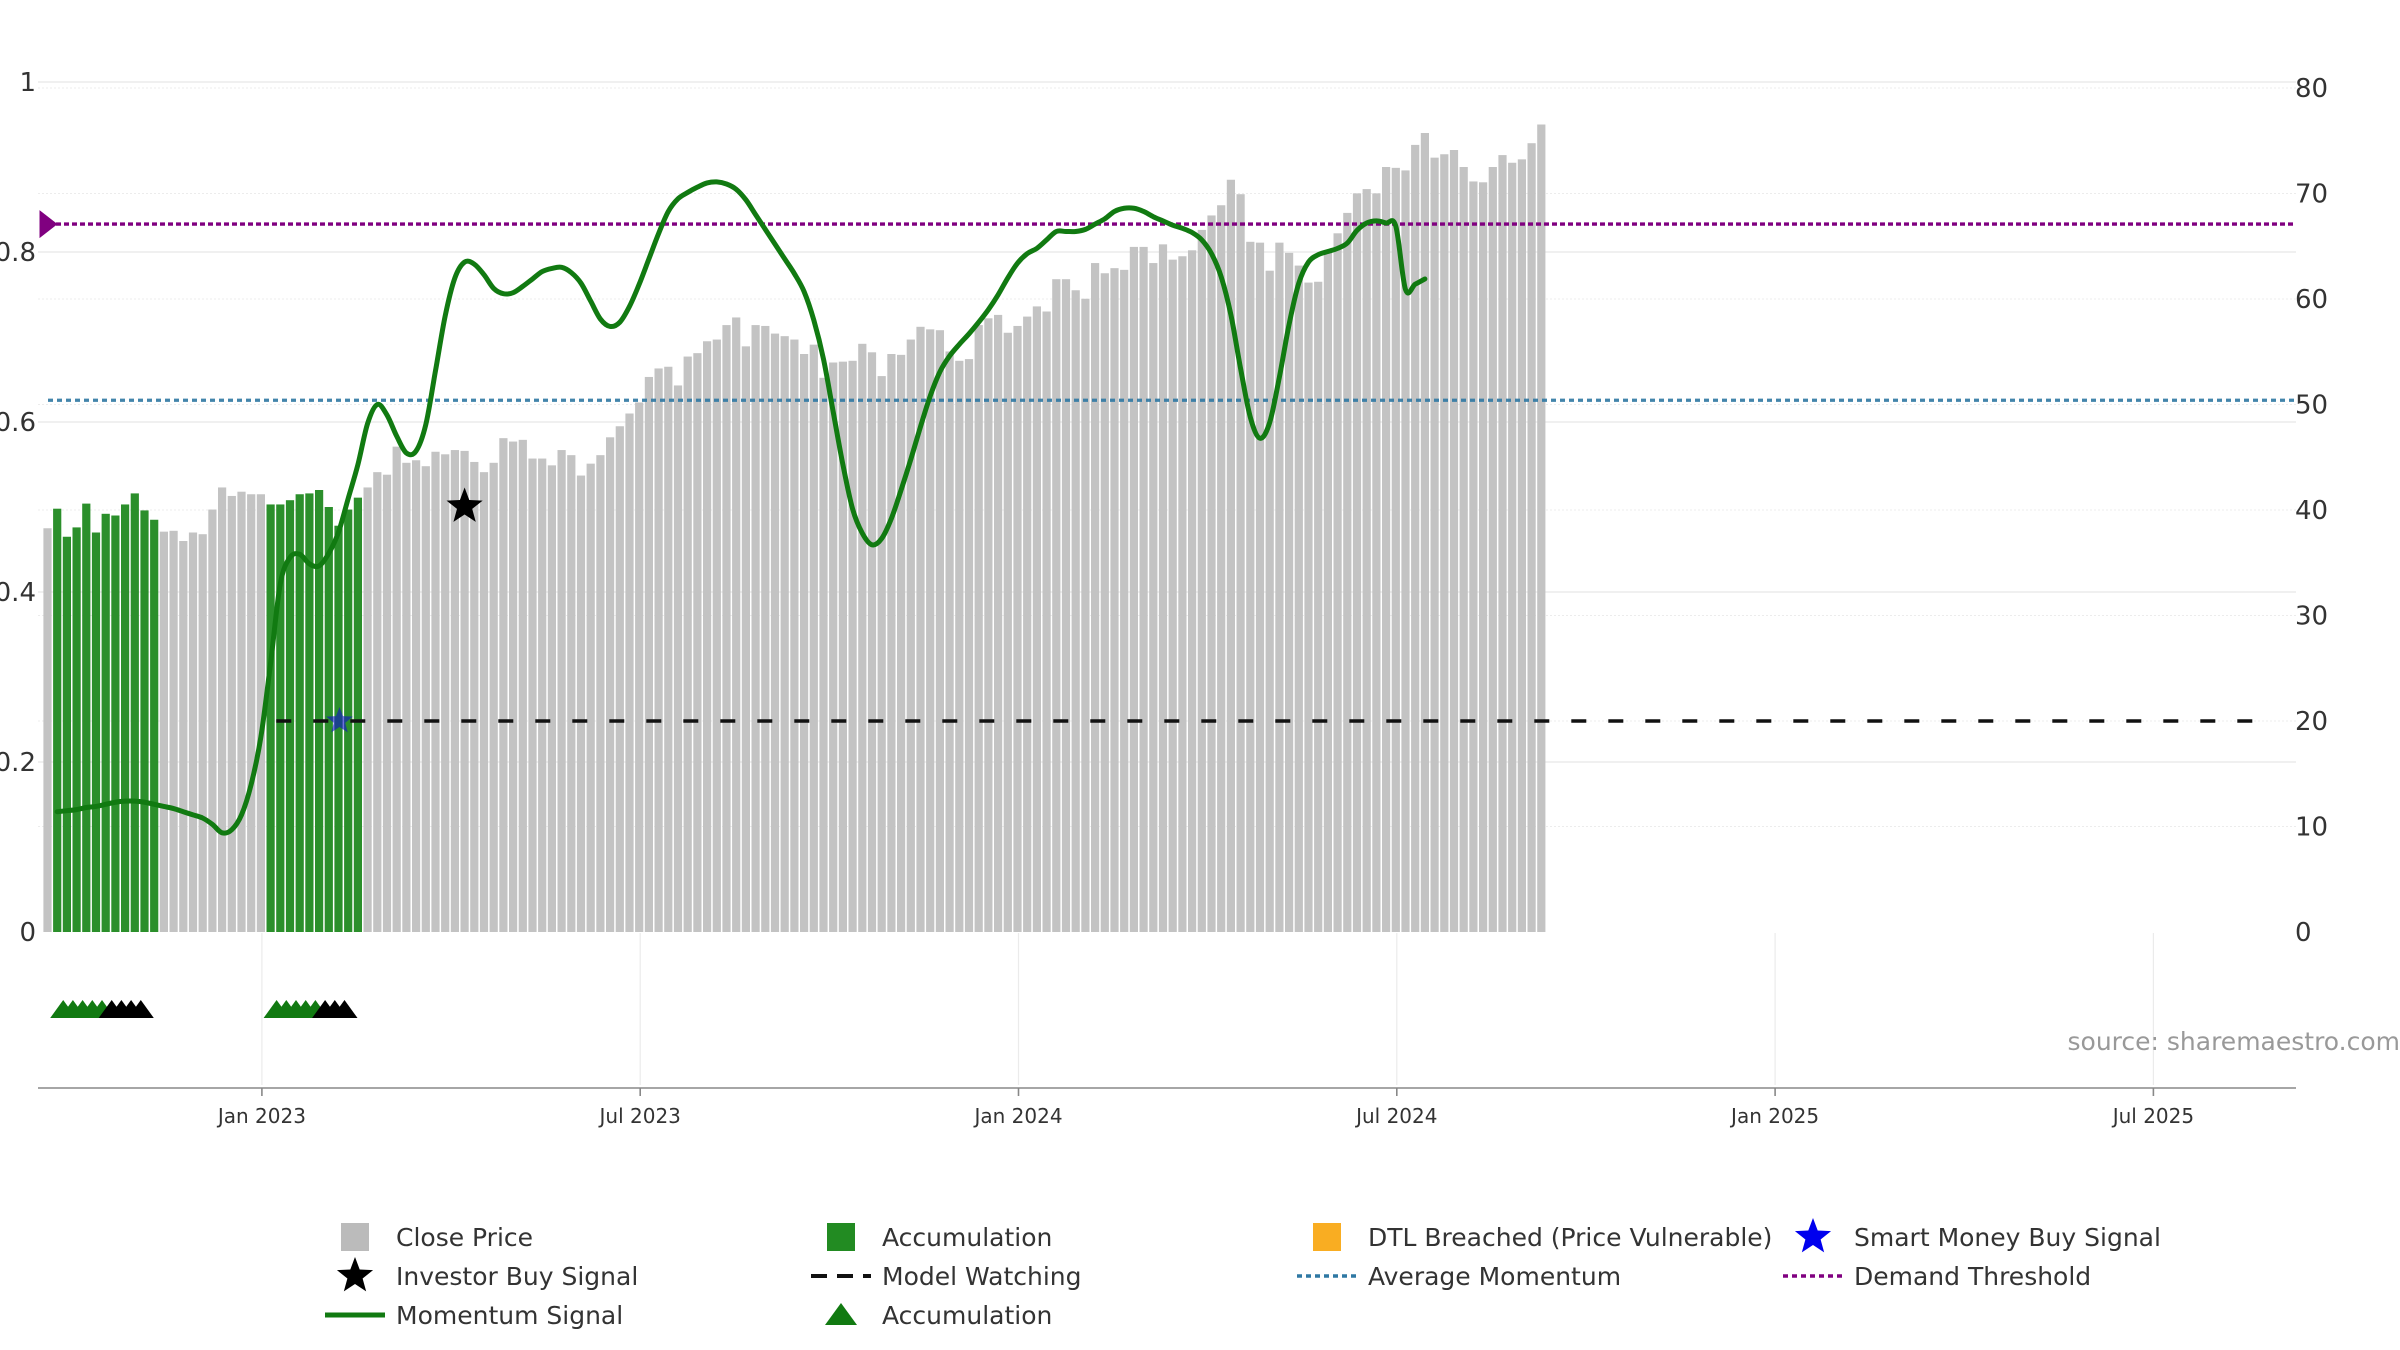 This screenshot has height=1350, width=2400. I want to click on legend-label: Average Momentum, so click(1494, 1276).